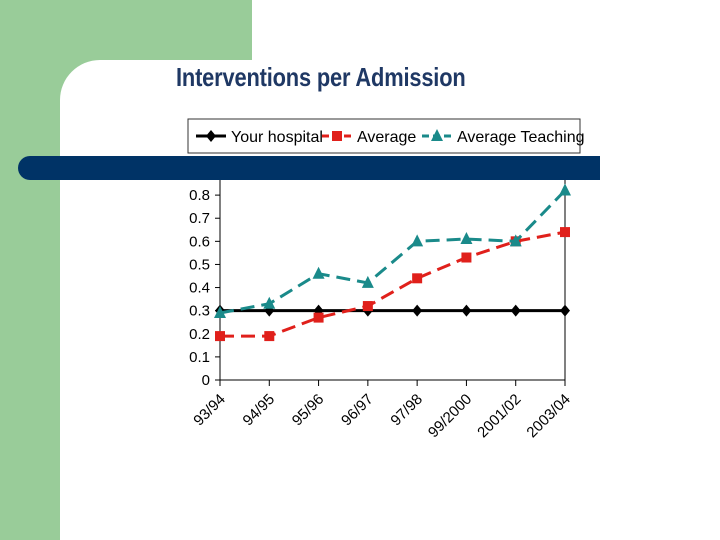  Describe the element at coordinates (199, 241) in the screenshot. I see `y-tick-label: 0.6` at that location.